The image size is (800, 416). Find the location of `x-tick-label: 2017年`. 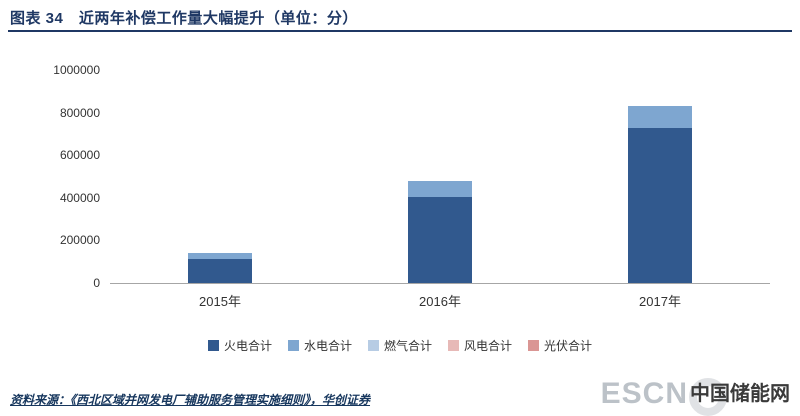

x-tick-label: 2017年 is located at coordinates (660, 301).